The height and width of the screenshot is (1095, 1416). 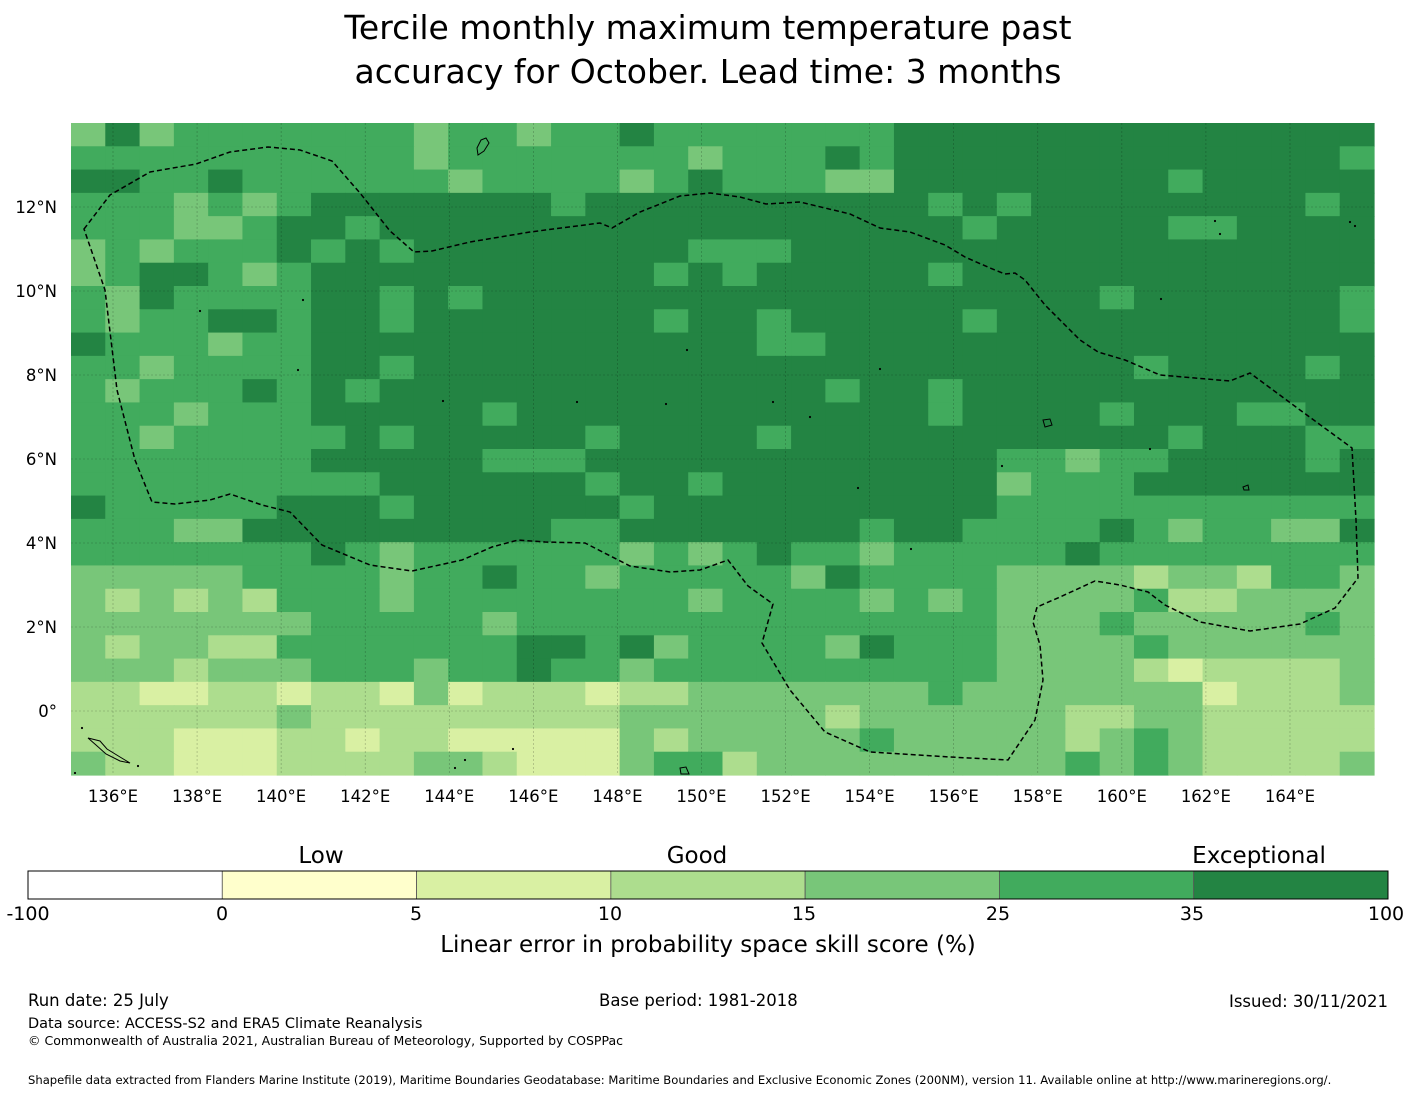 What do you see at coordinates (36, 459) in the screenshot?
I see `latitude-labels: 12°N 10°N 8°N 6°N 4°N 2°N 0°` at bounding box center [36, 459].